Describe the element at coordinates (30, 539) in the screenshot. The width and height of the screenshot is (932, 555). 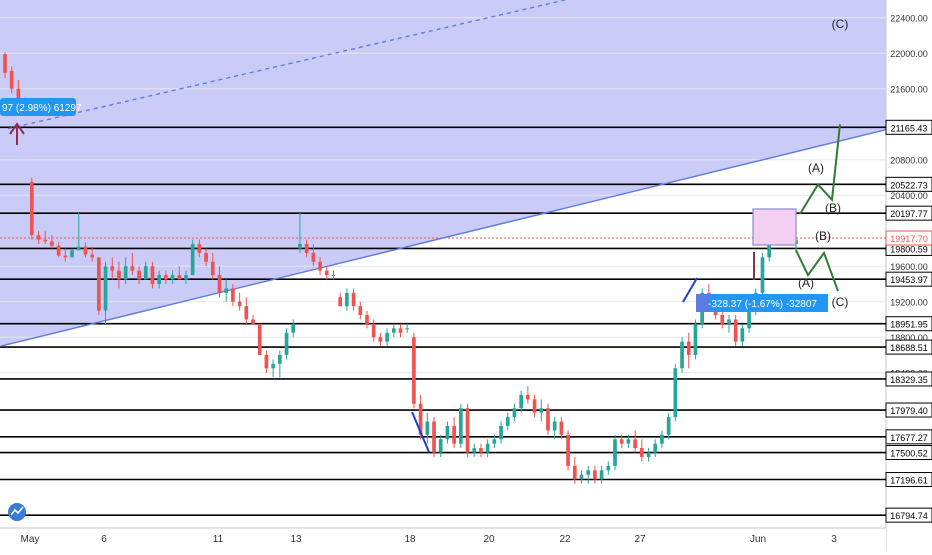
I see `time-tick-label: May` at that location.